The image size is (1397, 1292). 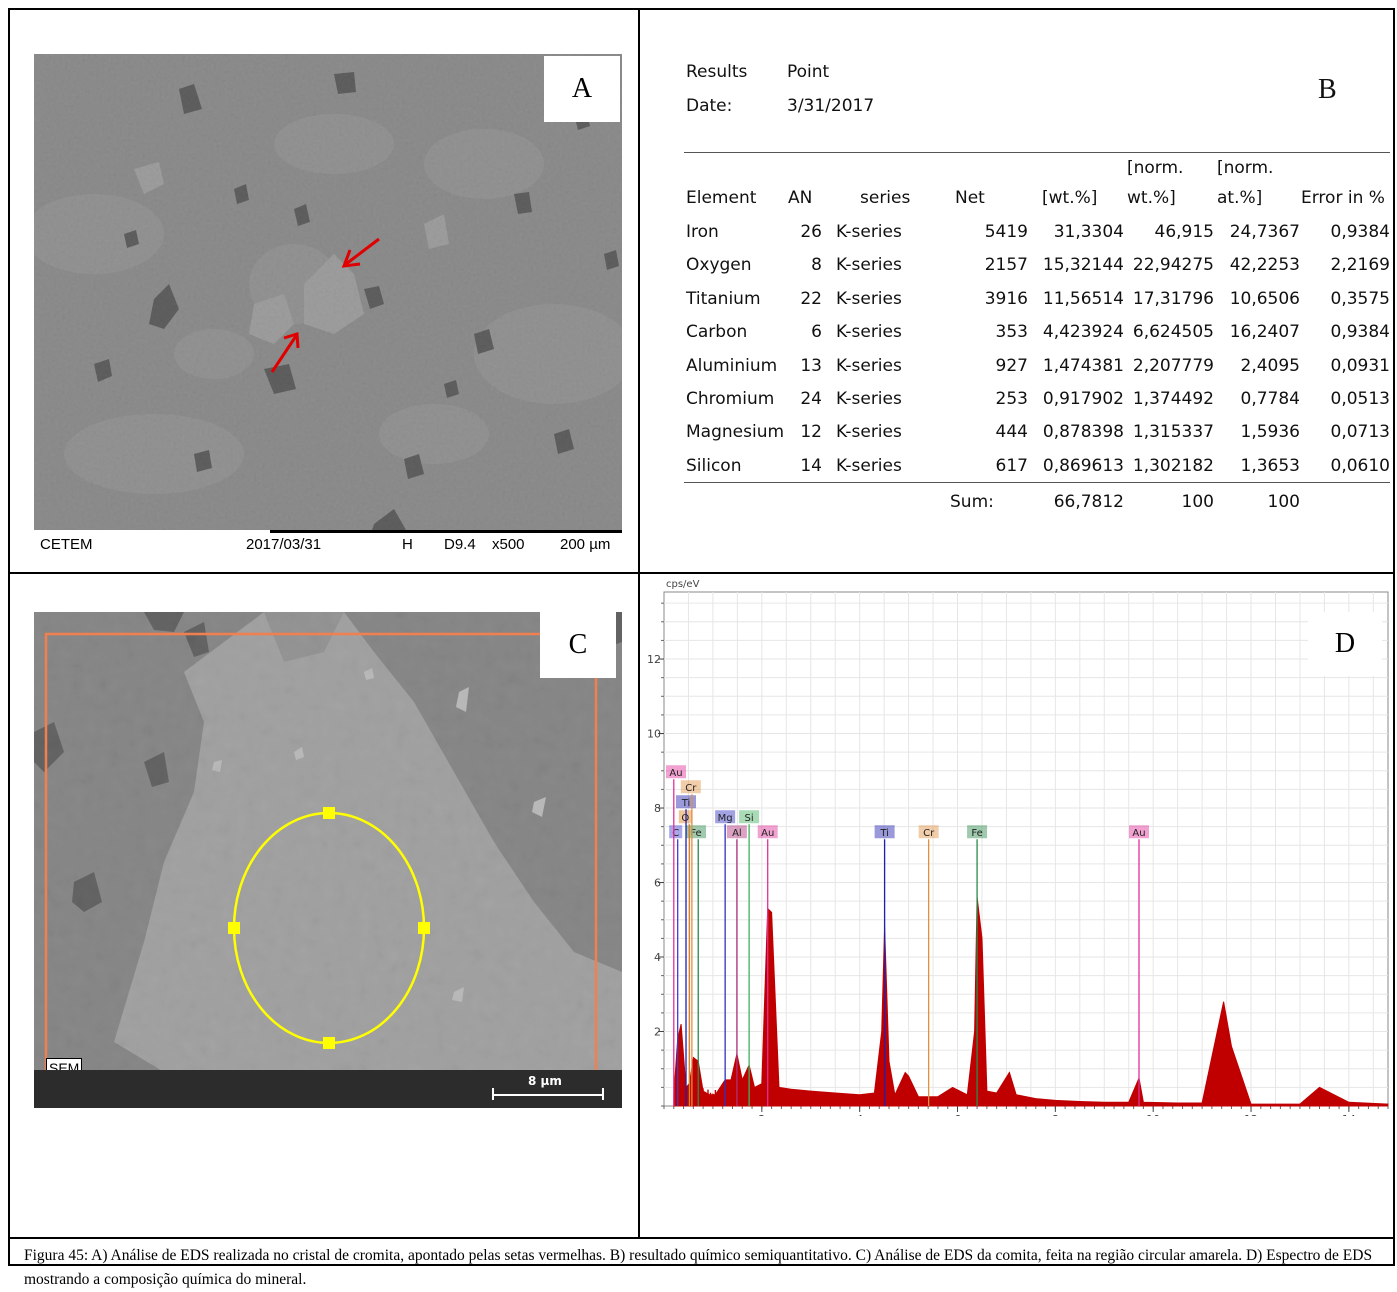 I want to click on hdr-norm-wt-2: wt.%], so click(x=1151, y=198).